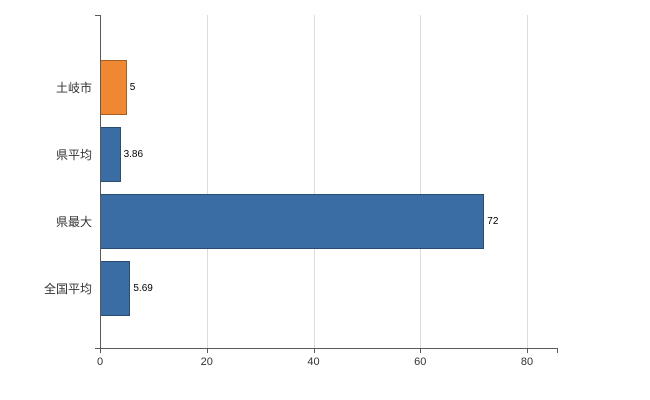 This screenshot has width=650, height=400. Describe the element at coordinates (100, 362) in the screenshot. I see `x-axis-tick-label: 0` at that location.